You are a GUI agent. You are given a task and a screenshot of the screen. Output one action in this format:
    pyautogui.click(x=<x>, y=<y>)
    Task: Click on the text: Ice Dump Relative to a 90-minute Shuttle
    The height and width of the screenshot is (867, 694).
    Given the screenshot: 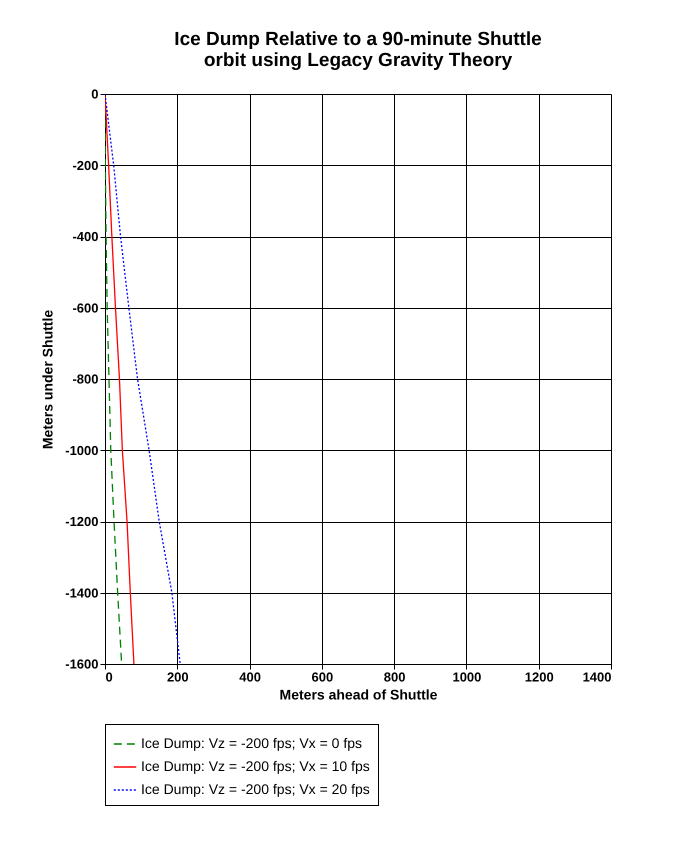 What is the action you would take?
    pyautogui.click(x=358, y=39)
    